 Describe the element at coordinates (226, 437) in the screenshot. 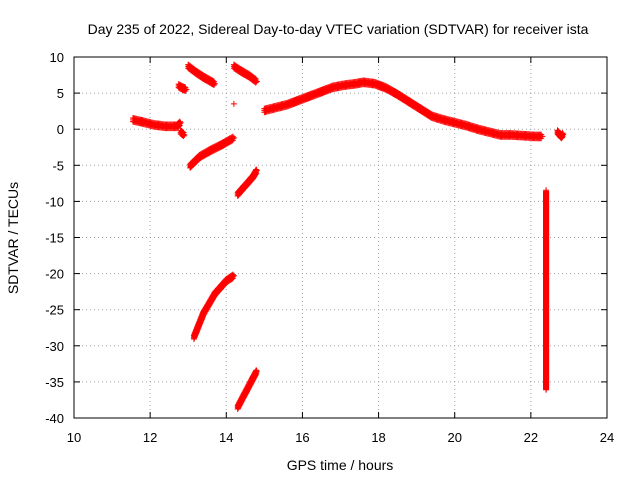

I see `x-tick-label: 14` at that location.